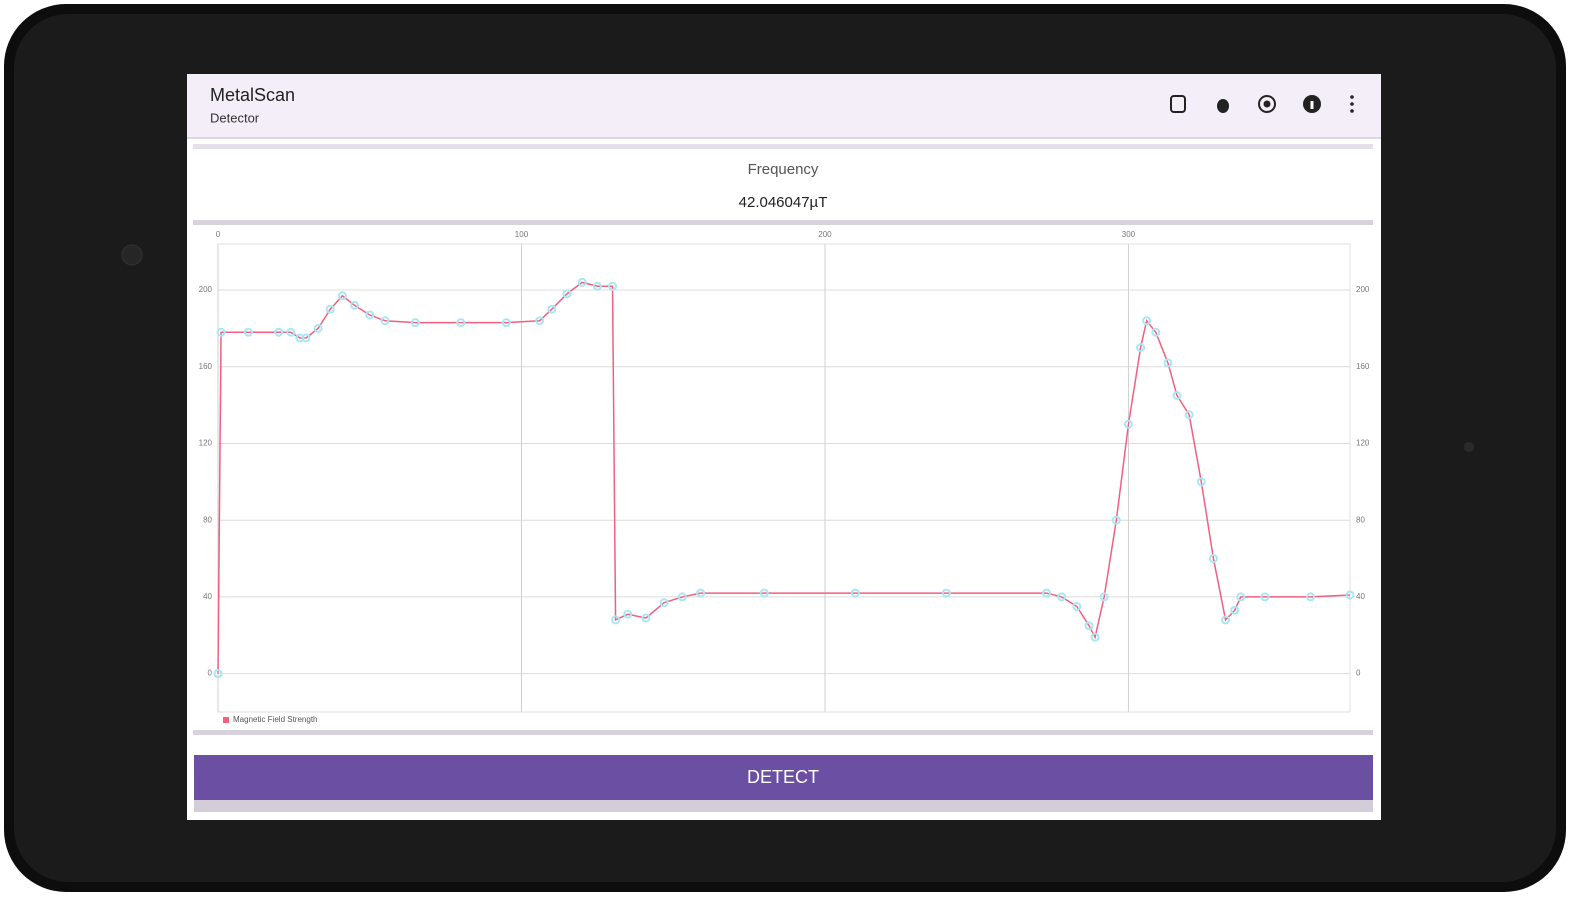  Describe the element at coordinates (1363, 366) in the screenshot. I see `y2-tick-label: 160` at that location.